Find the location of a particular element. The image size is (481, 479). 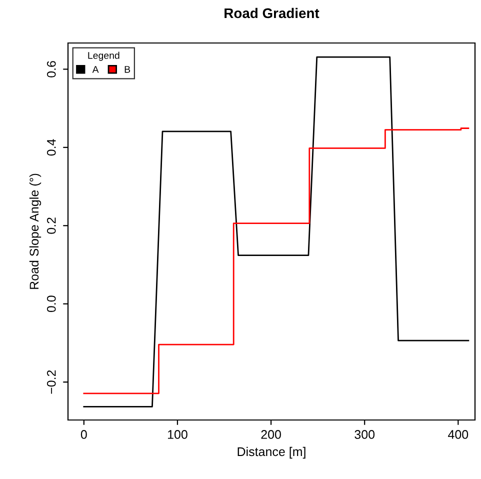

x-axis-title: Distance [m] is located at coordinates (272, 452).